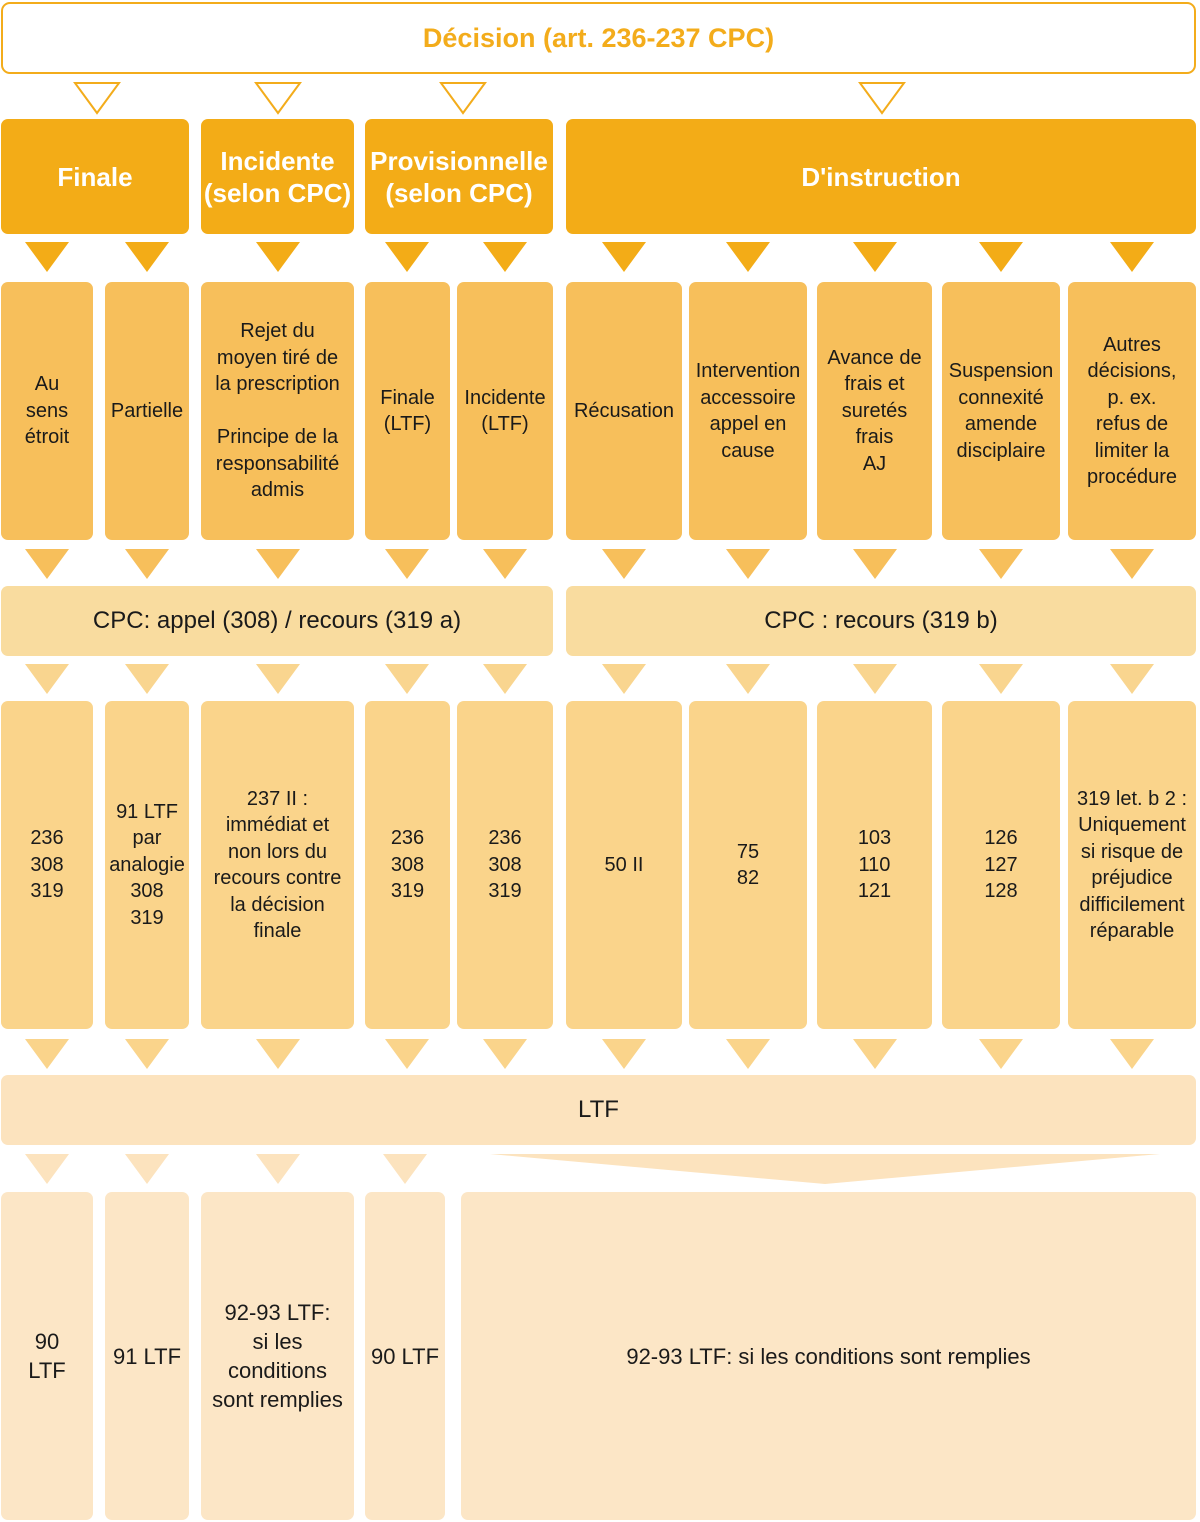 Image resolution: width=1200 pixels, height=1522 pixels. I want to click on remedy-appel-recours: CPC: appel (308) / recours (319 a), so click(277, 621).